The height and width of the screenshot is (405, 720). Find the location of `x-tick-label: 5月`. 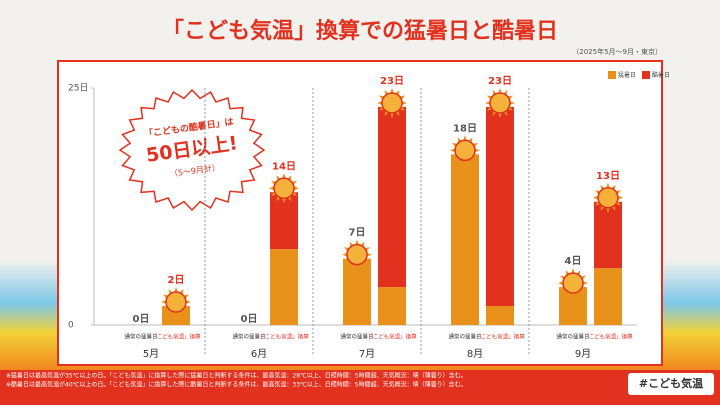

x-tick-label: 5月 is located at coordinates (151, 354).